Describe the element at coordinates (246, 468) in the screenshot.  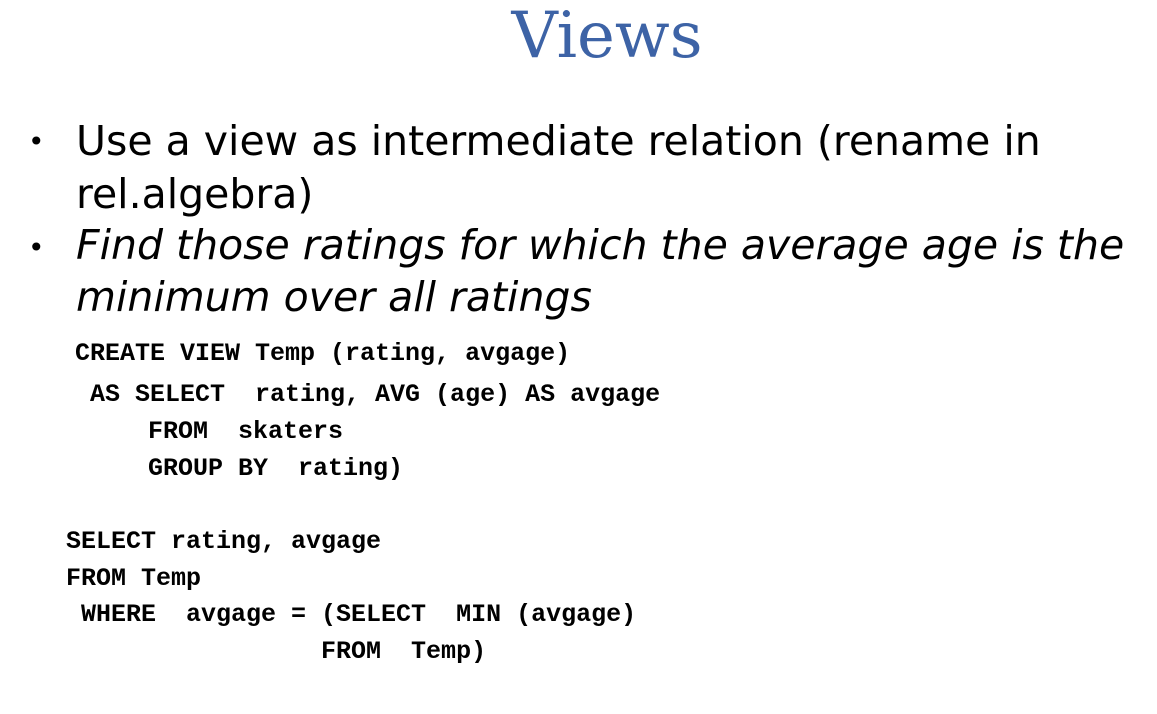
I see `code-view-line-4: GROUP BY rating)` at that location.